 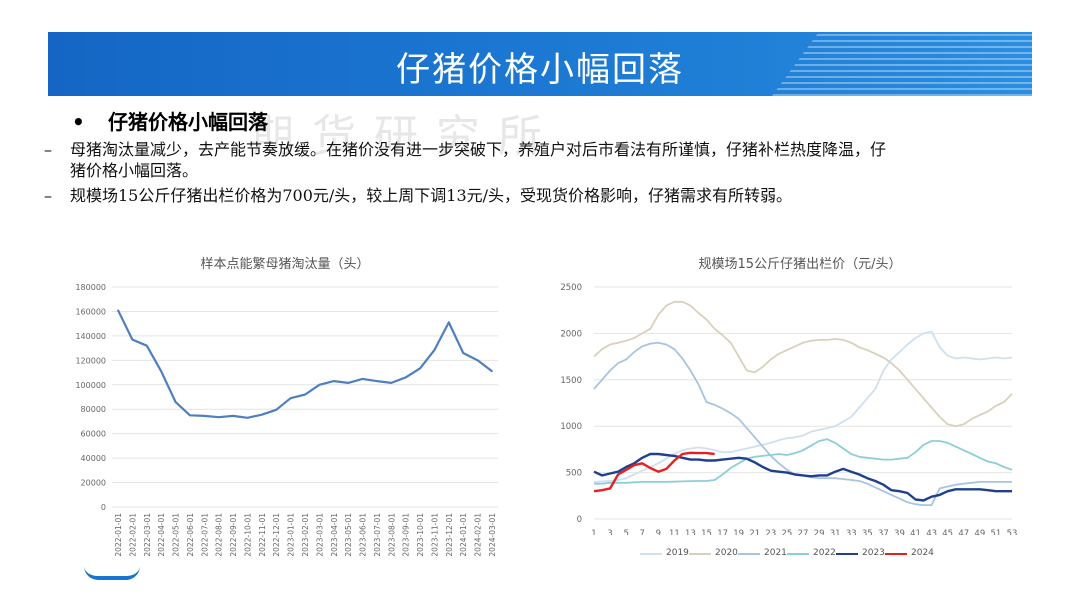 I want to click on x-tick-label: 1, so click(x=593, y=532).